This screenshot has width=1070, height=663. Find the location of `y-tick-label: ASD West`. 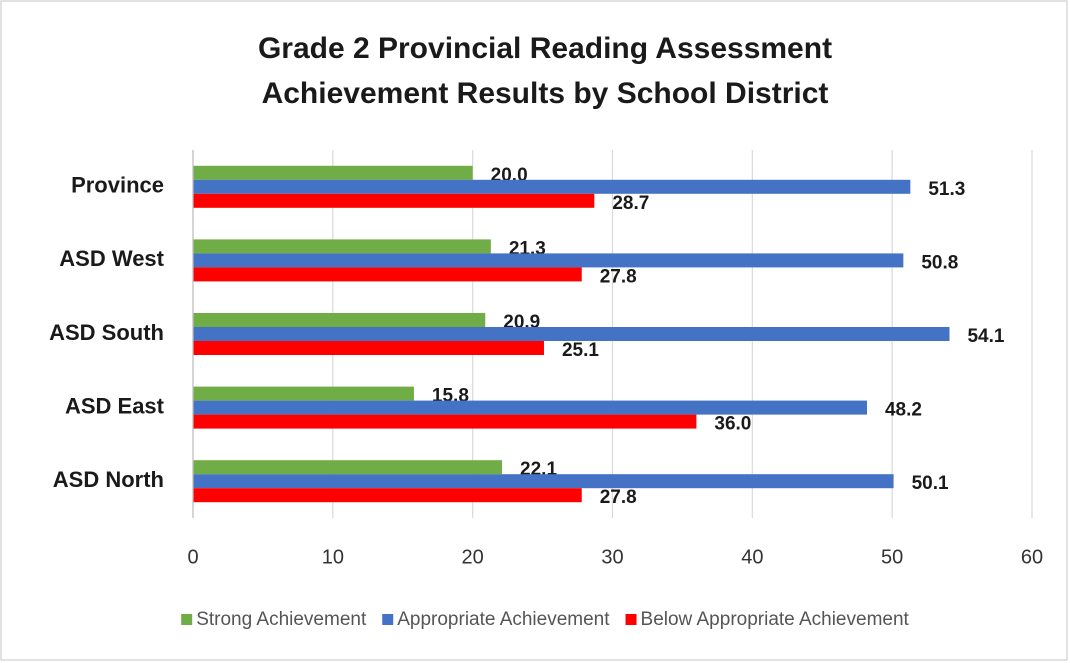

y-tick-label: ASD West is located at coordinates (111, 258).